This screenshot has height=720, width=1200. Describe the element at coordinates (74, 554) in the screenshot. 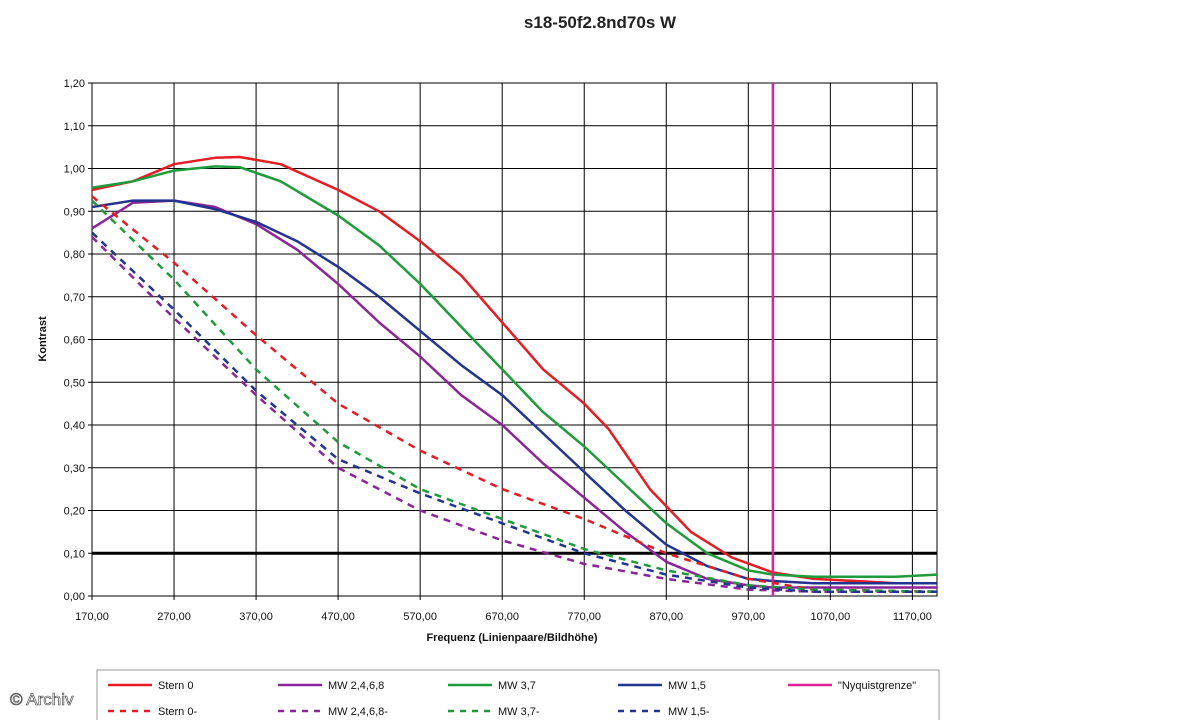

I see `y-tick-label: 0,10` at that location.